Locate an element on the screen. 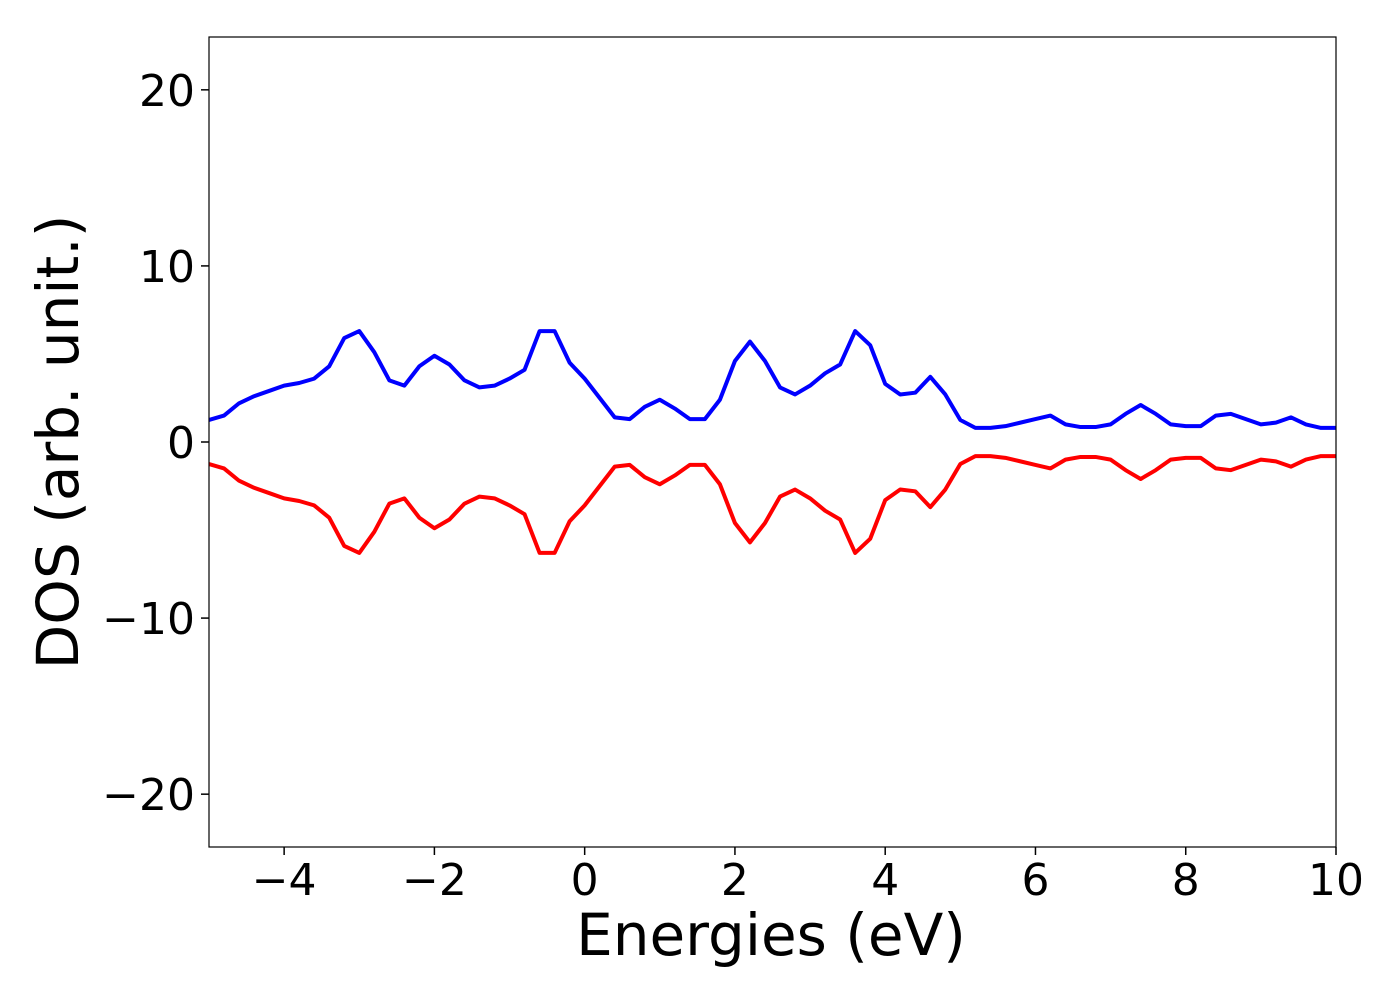 The height and width of the screenshot is (1000, 1400). x-tick-label: 10 is located at coordinates (1336, 880).